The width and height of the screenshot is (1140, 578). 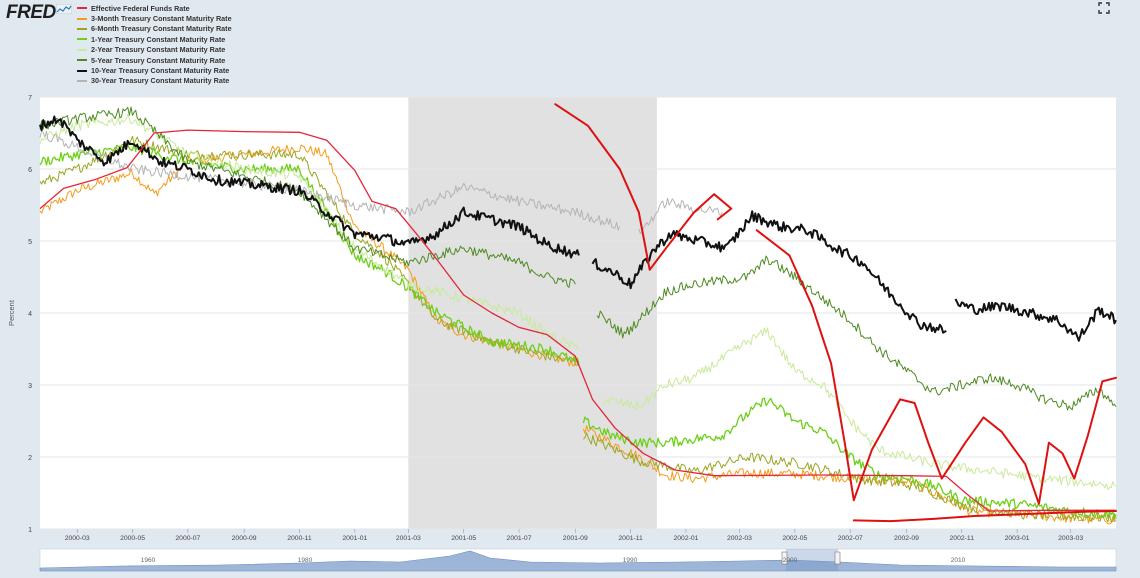 I want to click on legend-label: 1-Year Treasury Constant Maturity Rate, so click(x=158, y=39).